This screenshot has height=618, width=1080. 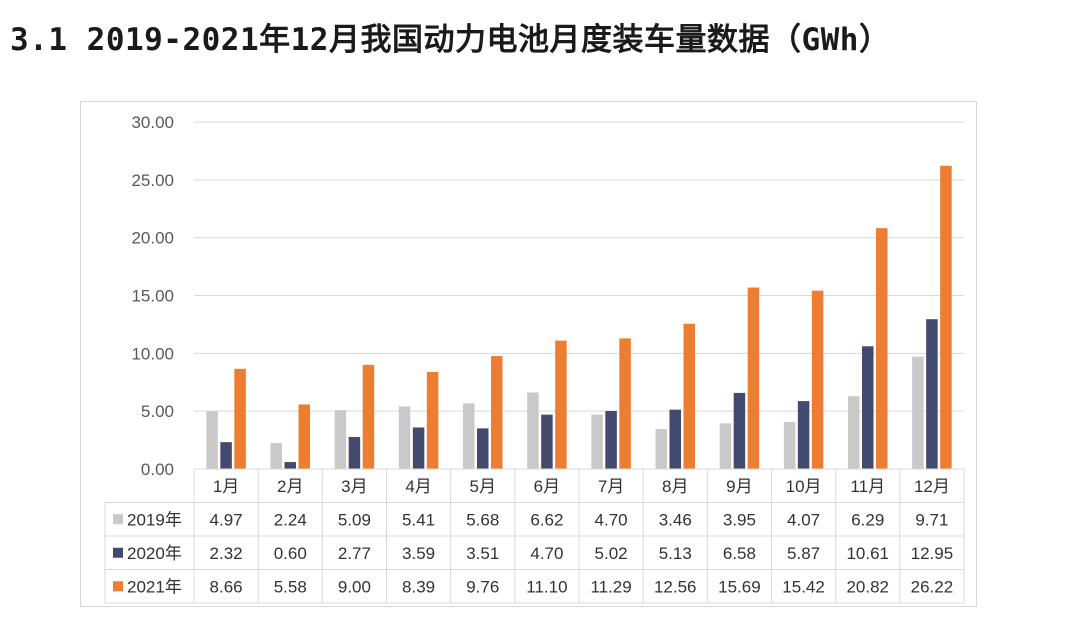 I want to click on data-table-value: 5.09, so click(x=354, y=519).